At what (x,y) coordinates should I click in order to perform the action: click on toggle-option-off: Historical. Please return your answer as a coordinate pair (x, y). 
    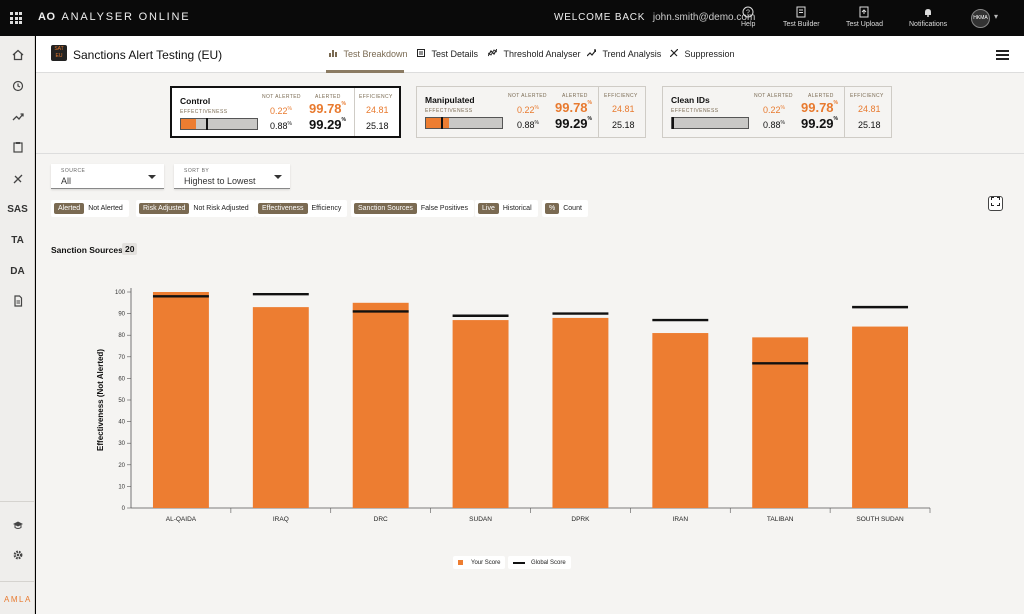
    Looking at the image, I should click on (517, 208).